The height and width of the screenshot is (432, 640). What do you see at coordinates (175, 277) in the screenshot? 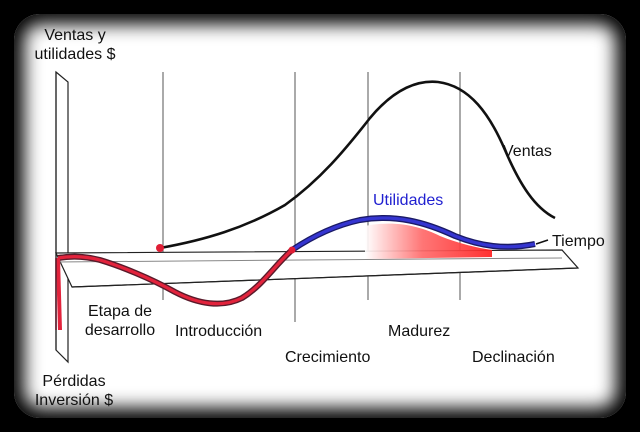
I see `loss-curve` at bounding box center [175, 277].